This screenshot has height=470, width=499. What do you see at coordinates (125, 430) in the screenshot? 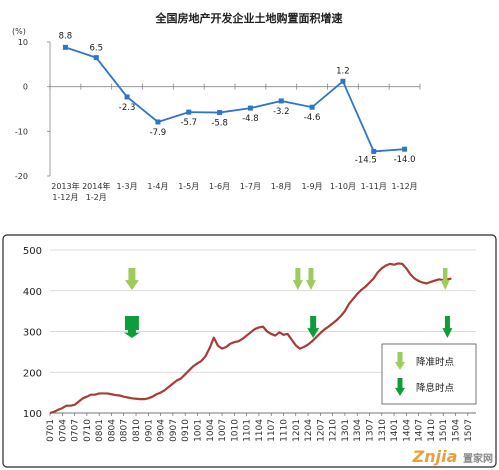
I see `chart2-x-tick-label: 0807` at bounding box center [125, 430].